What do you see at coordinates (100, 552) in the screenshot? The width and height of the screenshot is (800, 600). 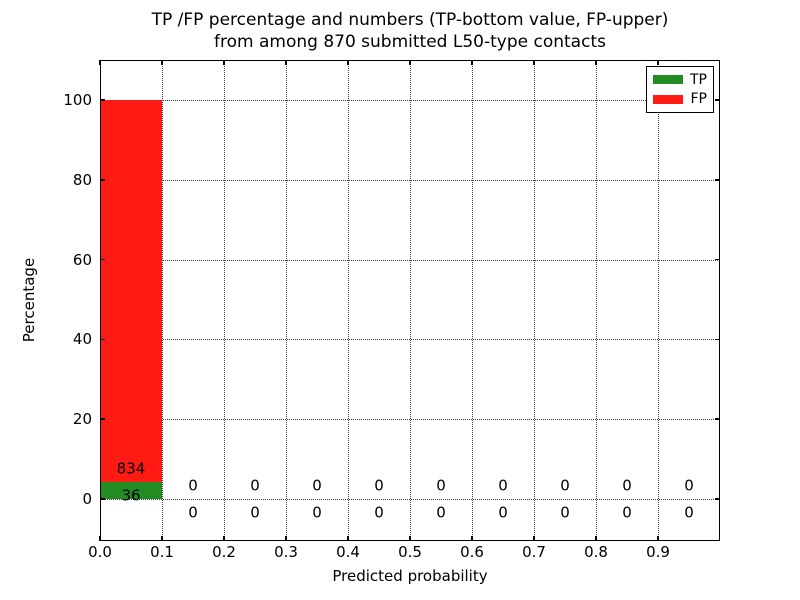 I see `x-tick-label: 0.0` at bounding box center [100, 552].